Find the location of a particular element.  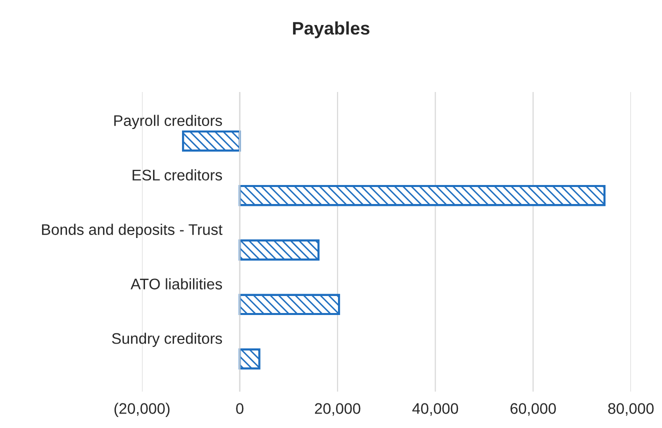

x-tick-label: 60,000 is located at coordinates (533, 409).